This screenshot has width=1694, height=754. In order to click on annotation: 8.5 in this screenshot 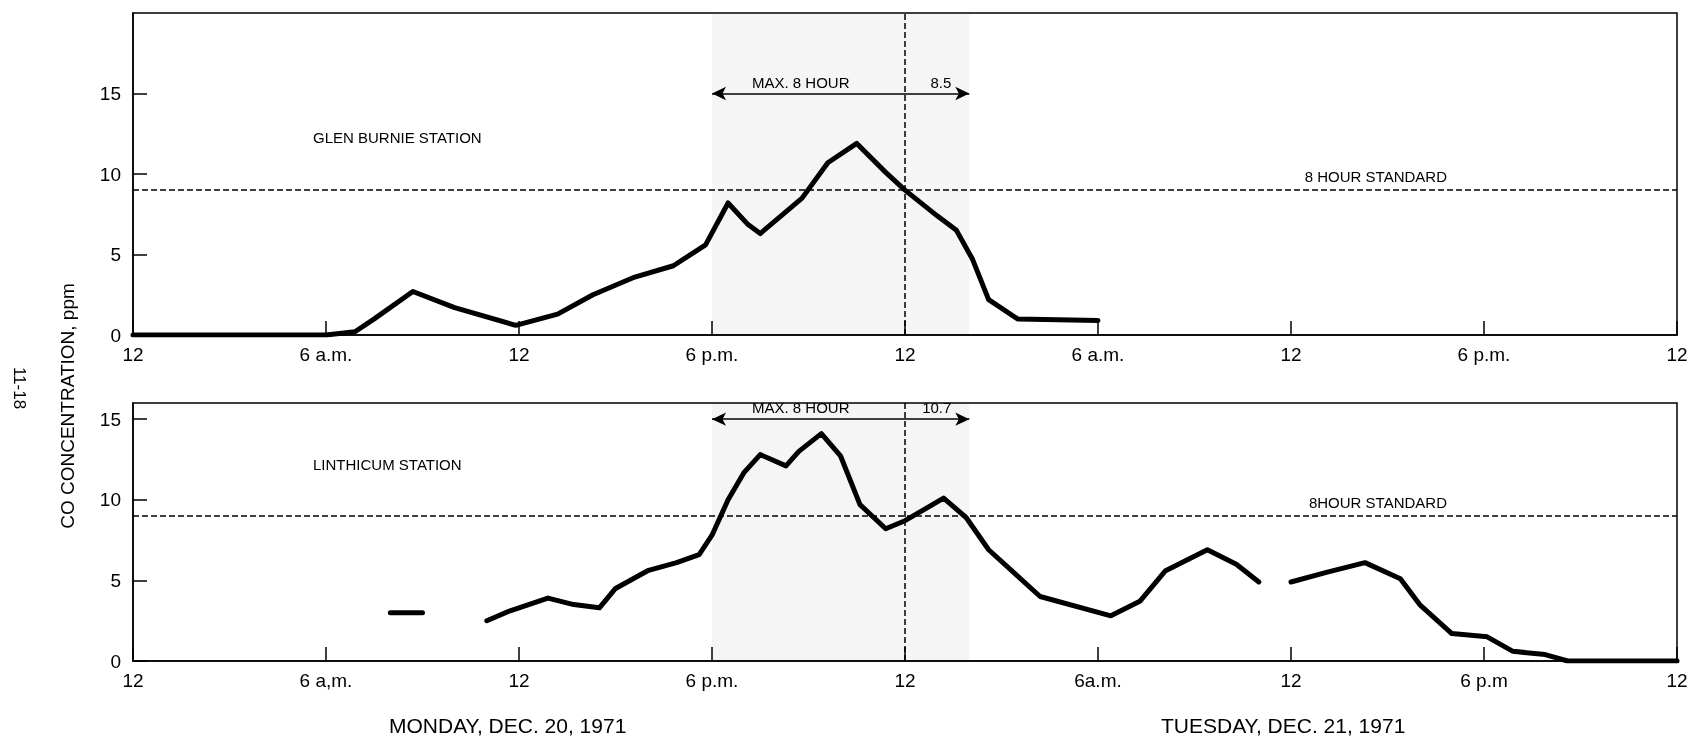, I will do `click(941, 82)`.